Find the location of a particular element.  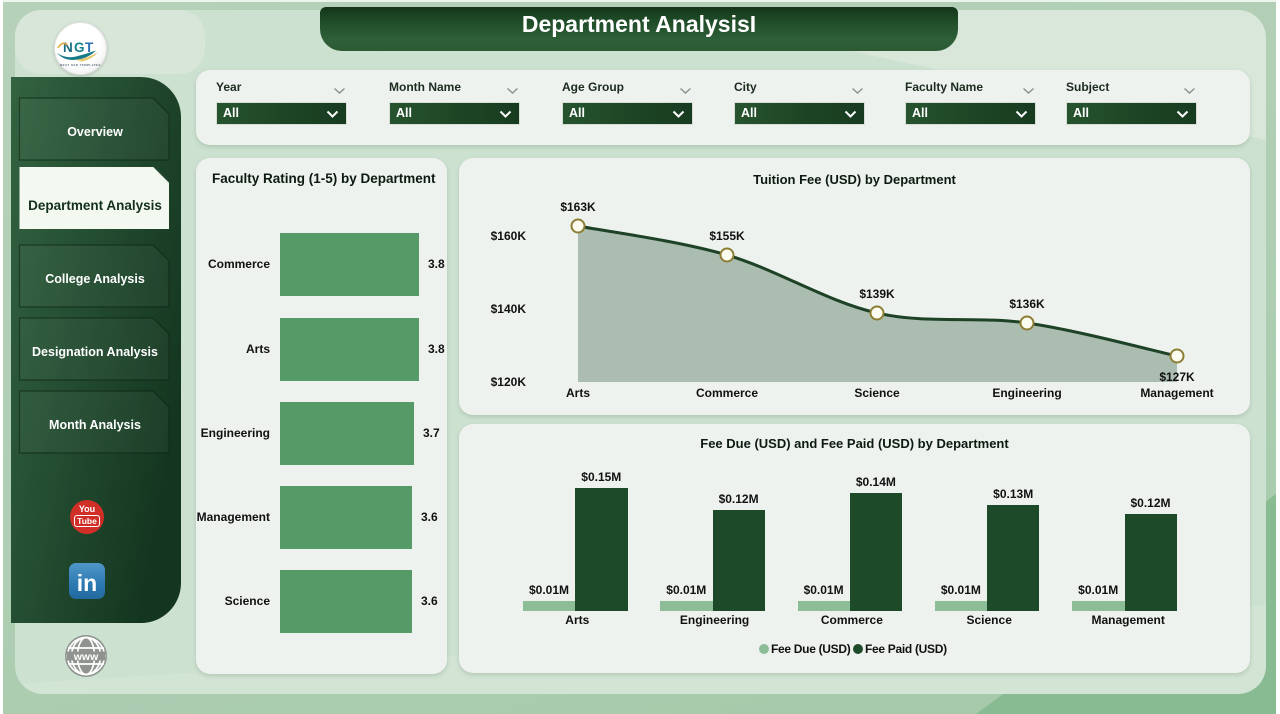

svg-text: G is located at coordinates (79, 47).